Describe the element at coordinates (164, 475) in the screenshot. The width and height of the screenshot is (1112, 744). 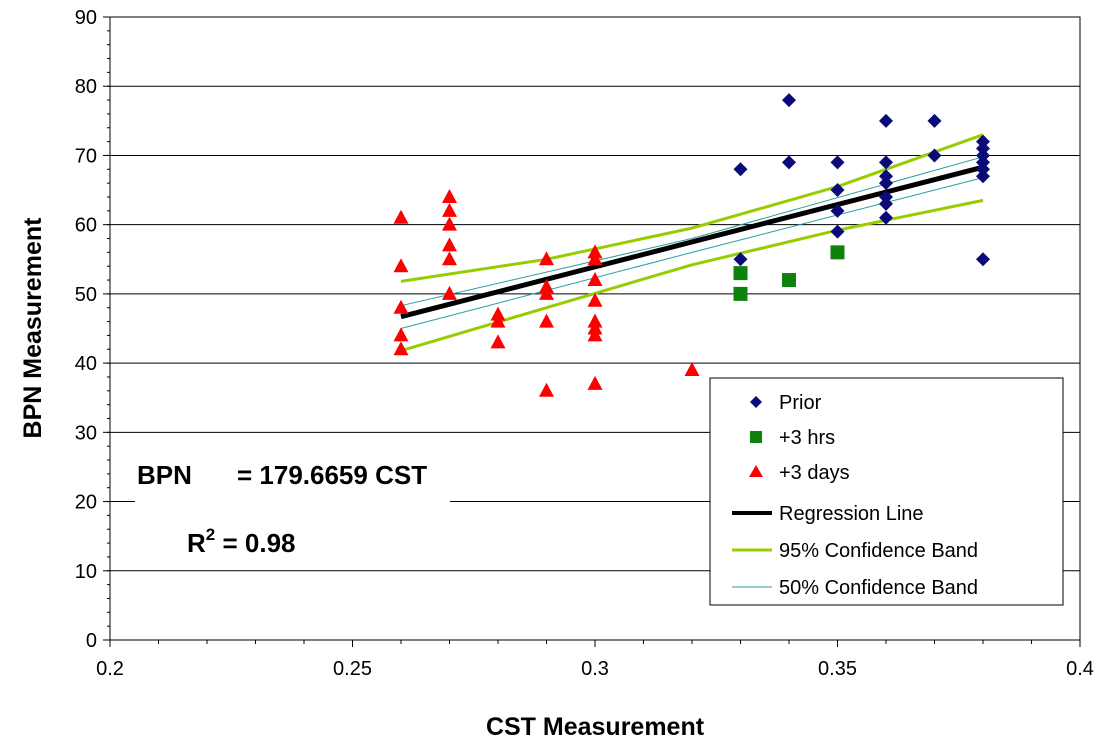
I see `equation-bpn-label: BPN` at that location.